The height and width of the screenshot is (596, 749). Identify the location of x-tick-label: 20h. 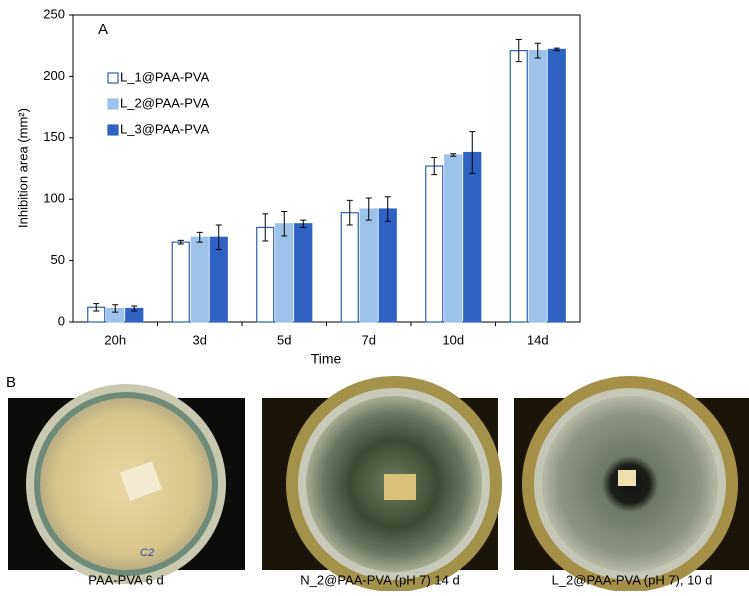
(115, 339).